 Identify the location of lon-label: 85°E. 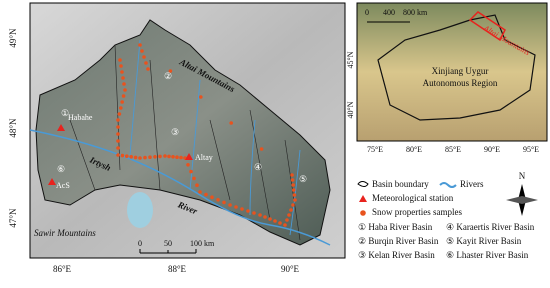
(453, 149).